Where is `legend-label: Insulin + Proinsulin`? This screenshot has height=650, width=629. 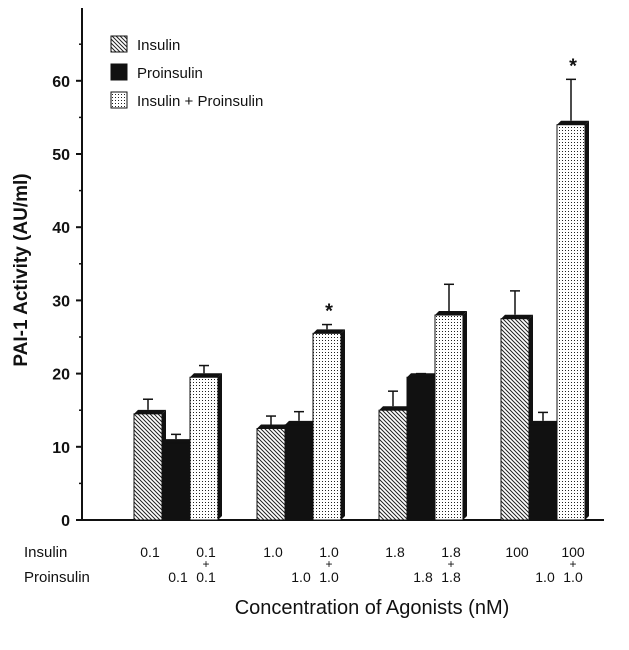 legend-label: Insulin + Proinsulin is located at coordinates (200, 101).